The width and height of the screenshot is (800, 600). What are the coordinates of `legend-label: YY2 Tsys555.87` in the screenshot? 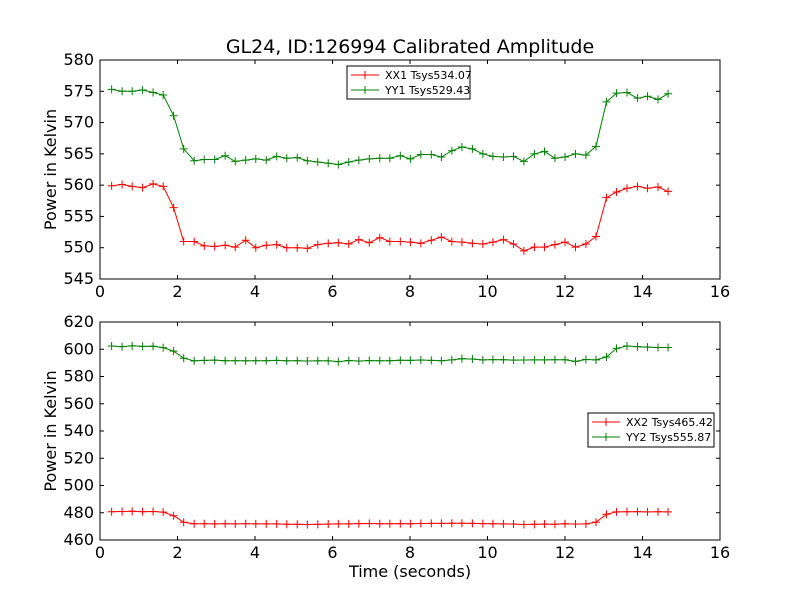 It's located at (668, 437).